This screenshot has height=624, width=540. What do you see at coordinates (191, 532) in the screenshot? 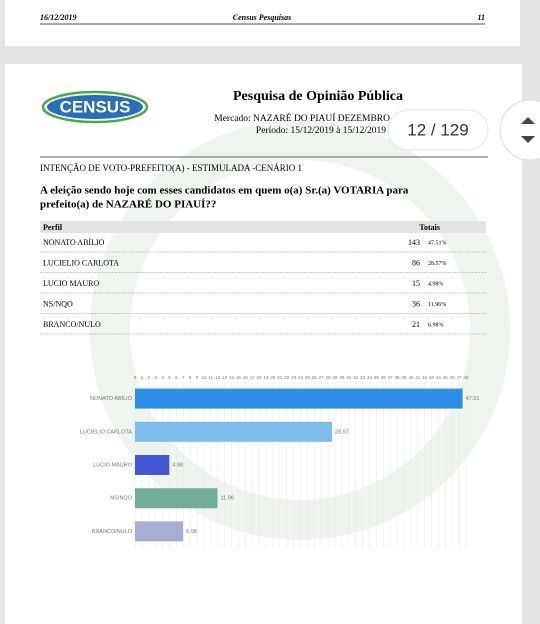
I see `data-label: 6.98` at bounding box center [191, 532].